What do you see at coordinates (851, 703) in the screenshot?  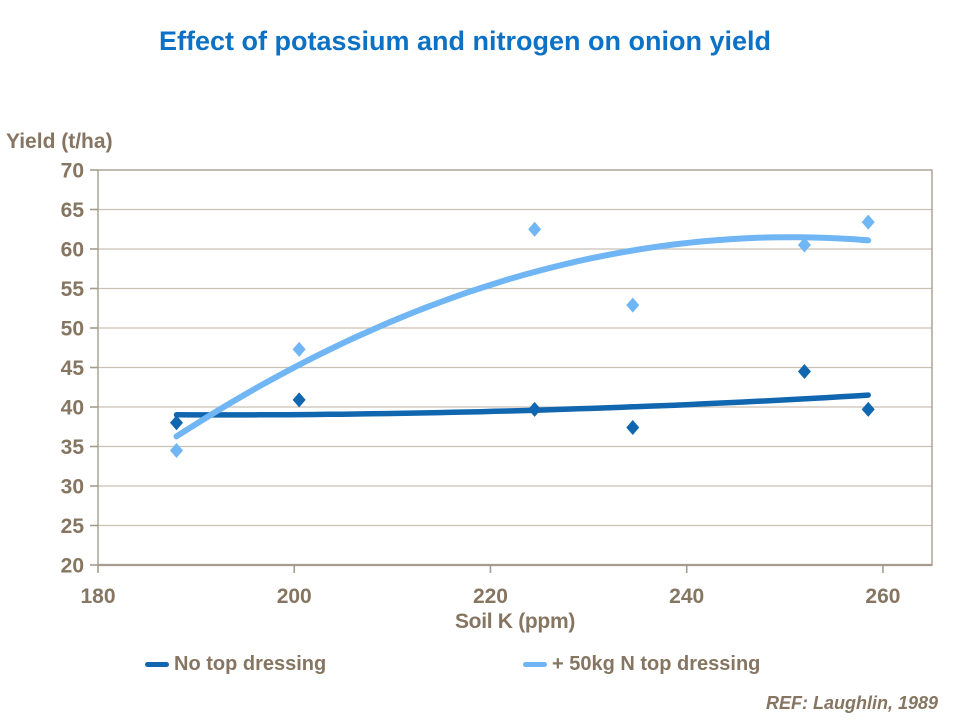 I see `reference-note: REF: Laughlin, 1989` at bounding box center [851, 703].